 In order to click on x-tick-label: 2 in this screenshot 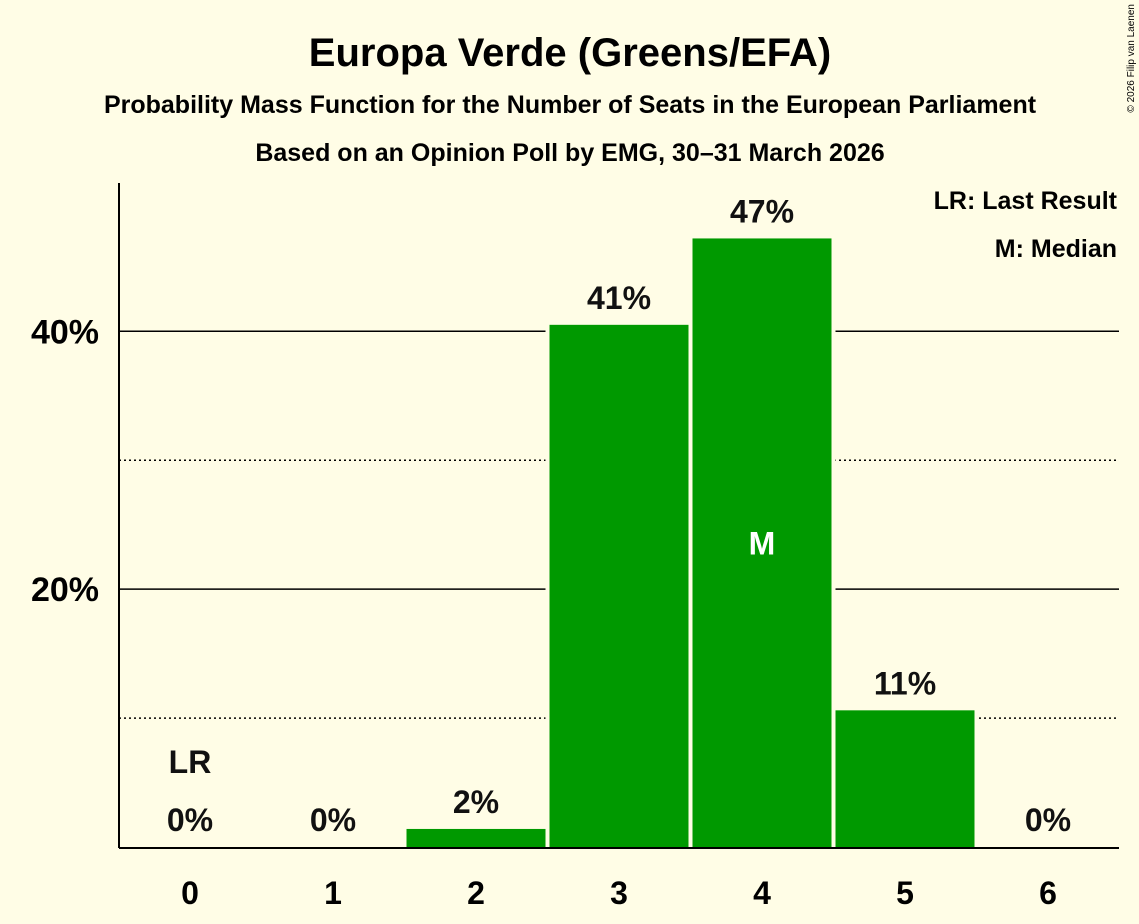, I will do `click(476, 893)`.